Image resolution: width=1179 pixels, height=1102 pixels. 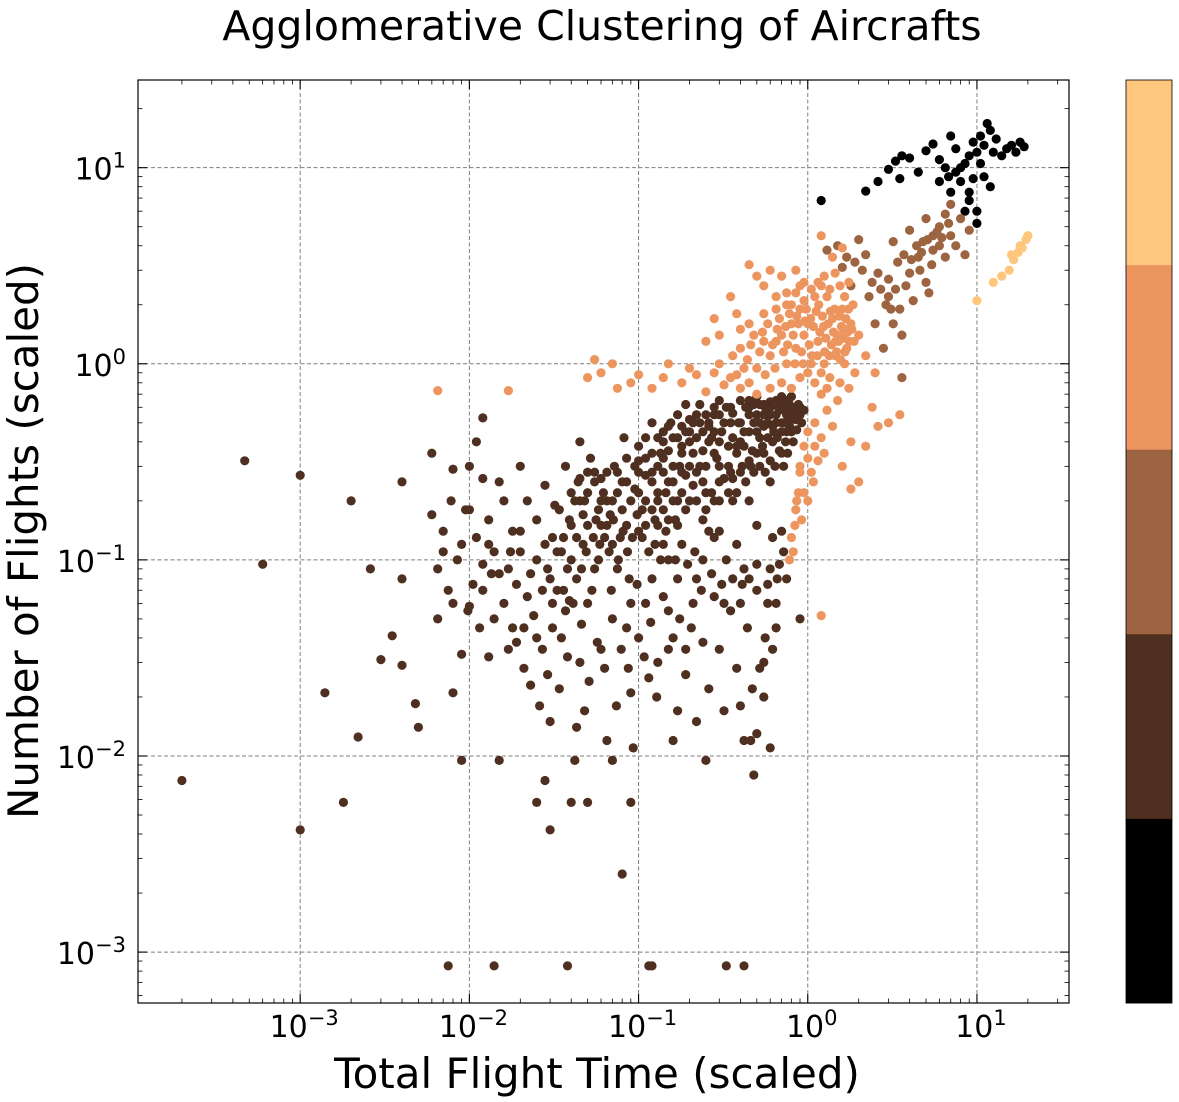 What do you see at coordinates (981, 1025) in the screenshot?
I see `x-tick-label: 101` at bounding box center [981, 1025].